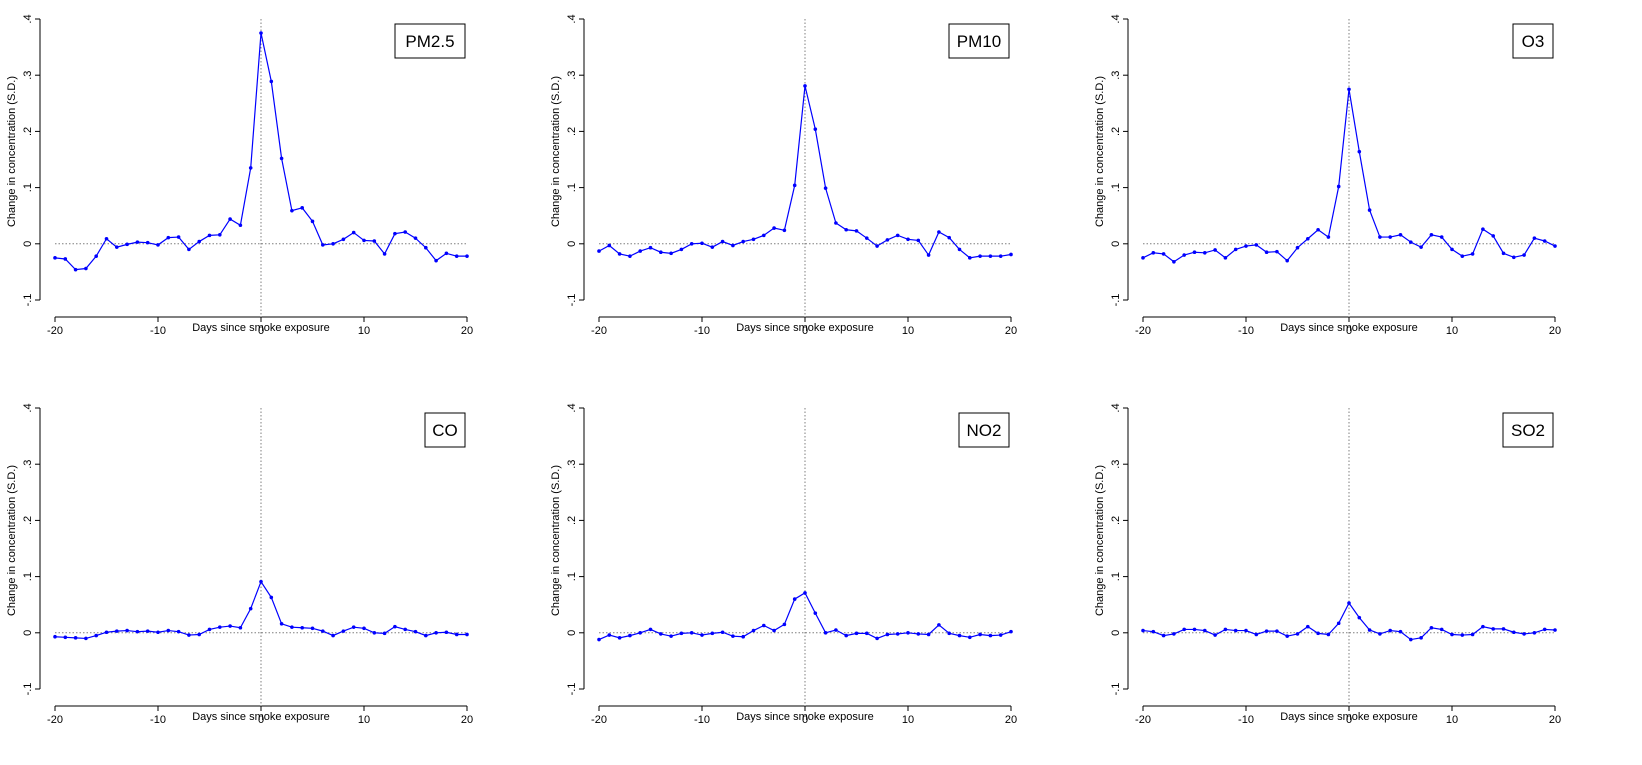  What do you see at coordinates (28, 407) in the screenshot?
I see `y-tick-label: .4` at bounding box center [28, 407].